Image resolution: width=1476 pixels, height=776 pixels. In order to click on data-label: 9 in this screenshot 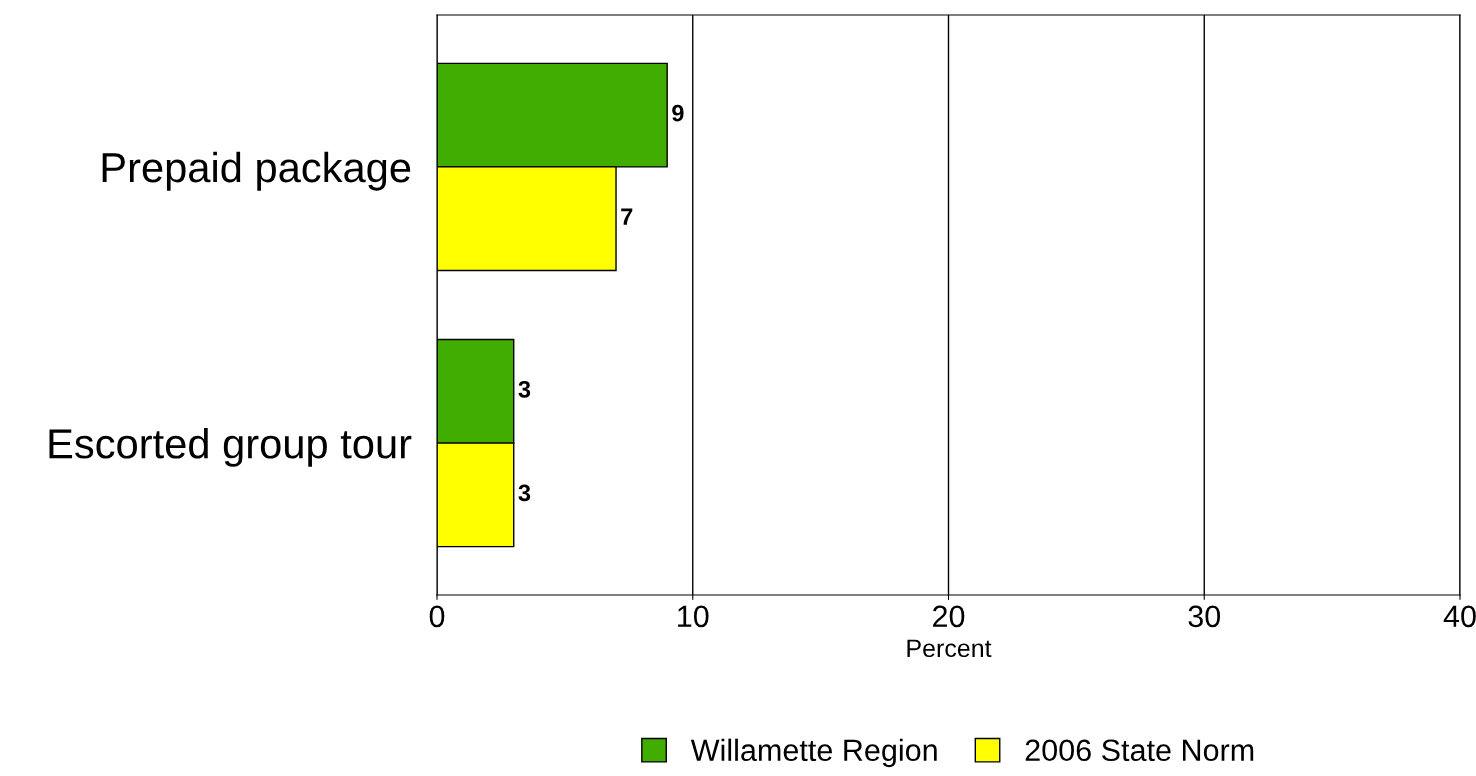, I will do `click(678, 113)`.